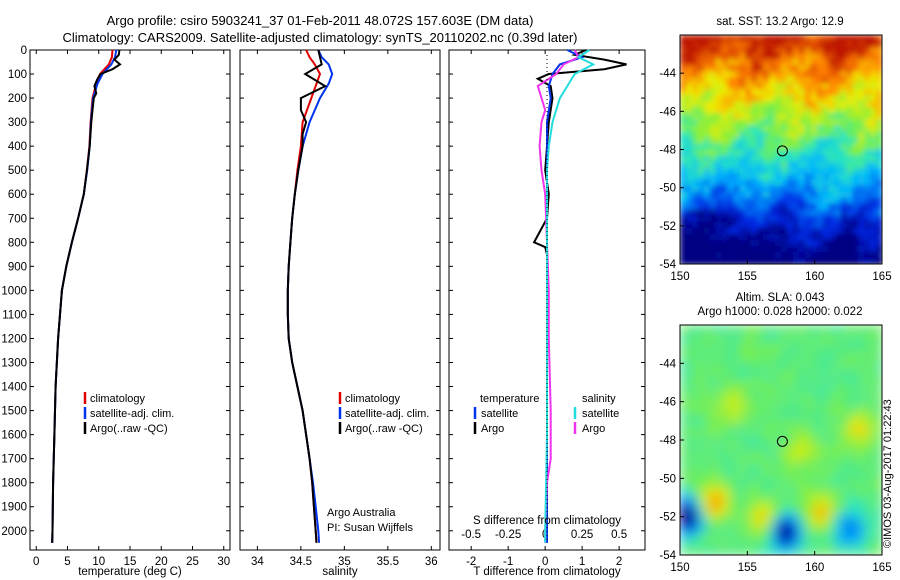  I want to click on x-tick-label-salinity: -0.25, so click(508, 535).